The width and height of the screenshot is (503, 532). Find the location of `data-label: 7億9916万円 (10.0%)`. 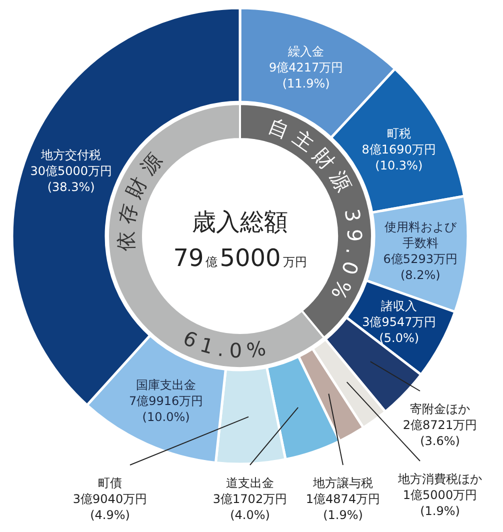

data-label: 7億9916万円 (10.0%) is located at coordinates (166, 409).